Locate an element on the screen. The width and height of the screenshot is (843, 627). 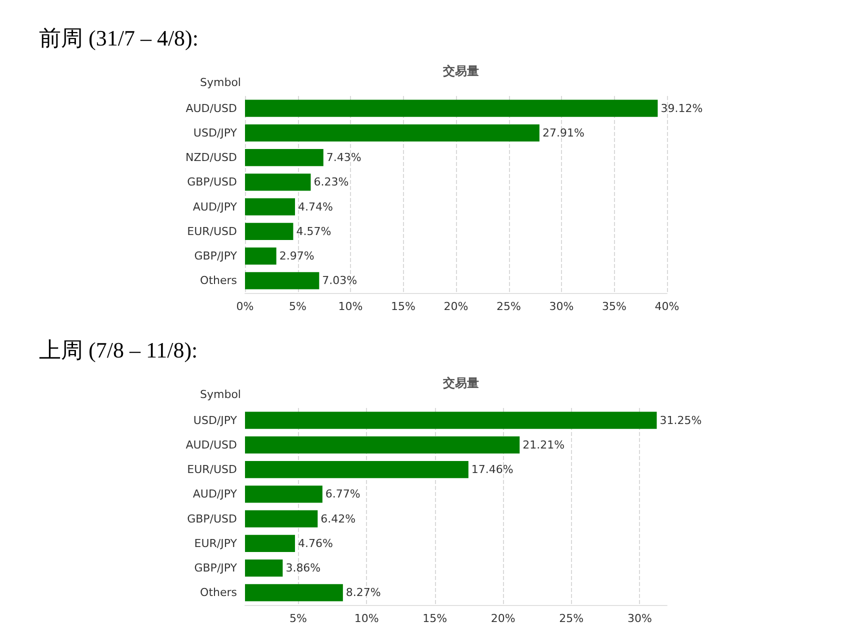
data-label: 39.12% is located at coordinates (681, 108).